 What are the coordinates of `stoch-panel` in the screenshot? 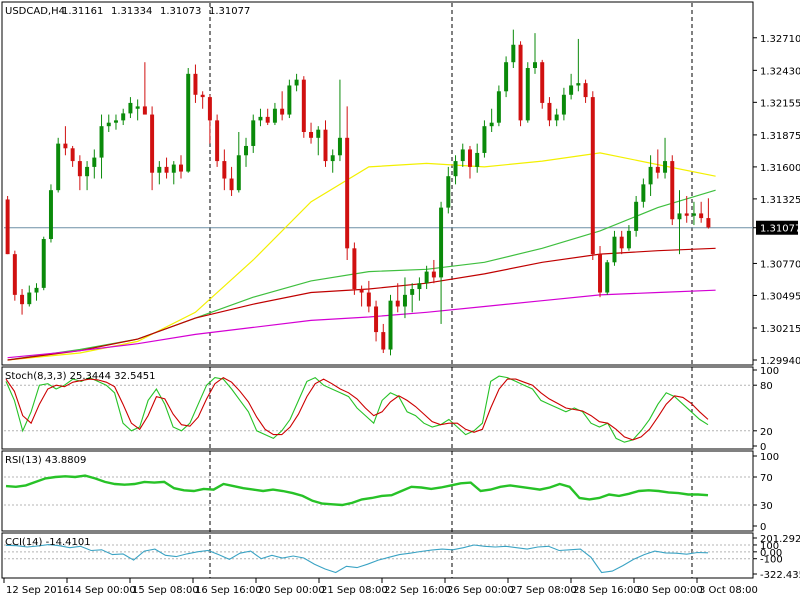 It's located at (377, 408).